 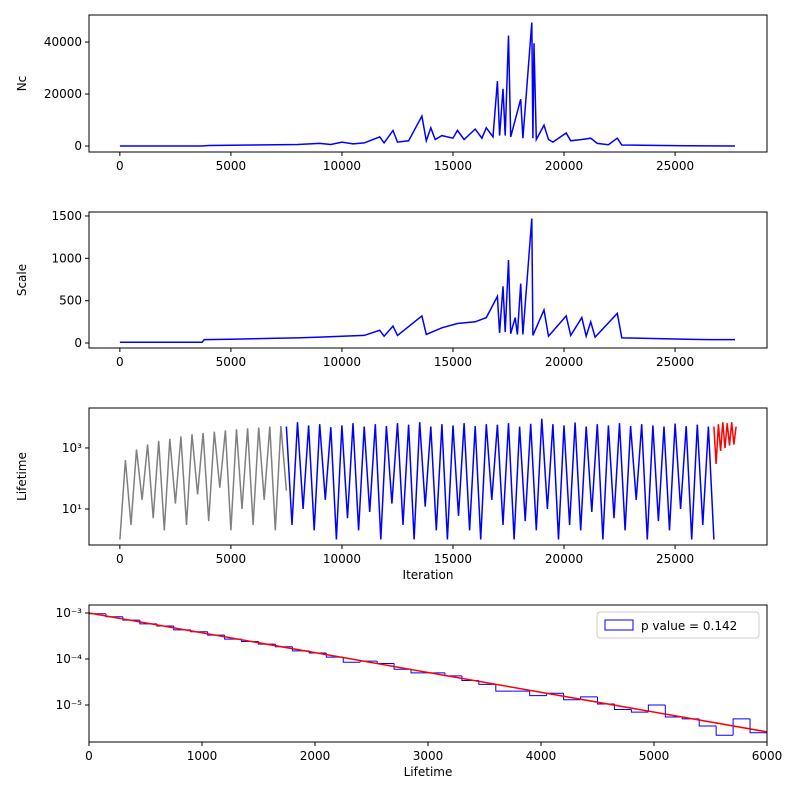 I want to click on x-axis-label: Iteration, so click(x=428, y=575).